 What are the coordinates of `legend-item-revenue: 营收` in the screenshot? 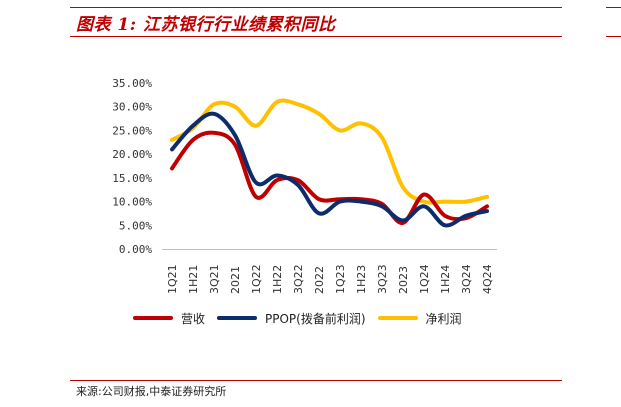 It's located at (169, 318).